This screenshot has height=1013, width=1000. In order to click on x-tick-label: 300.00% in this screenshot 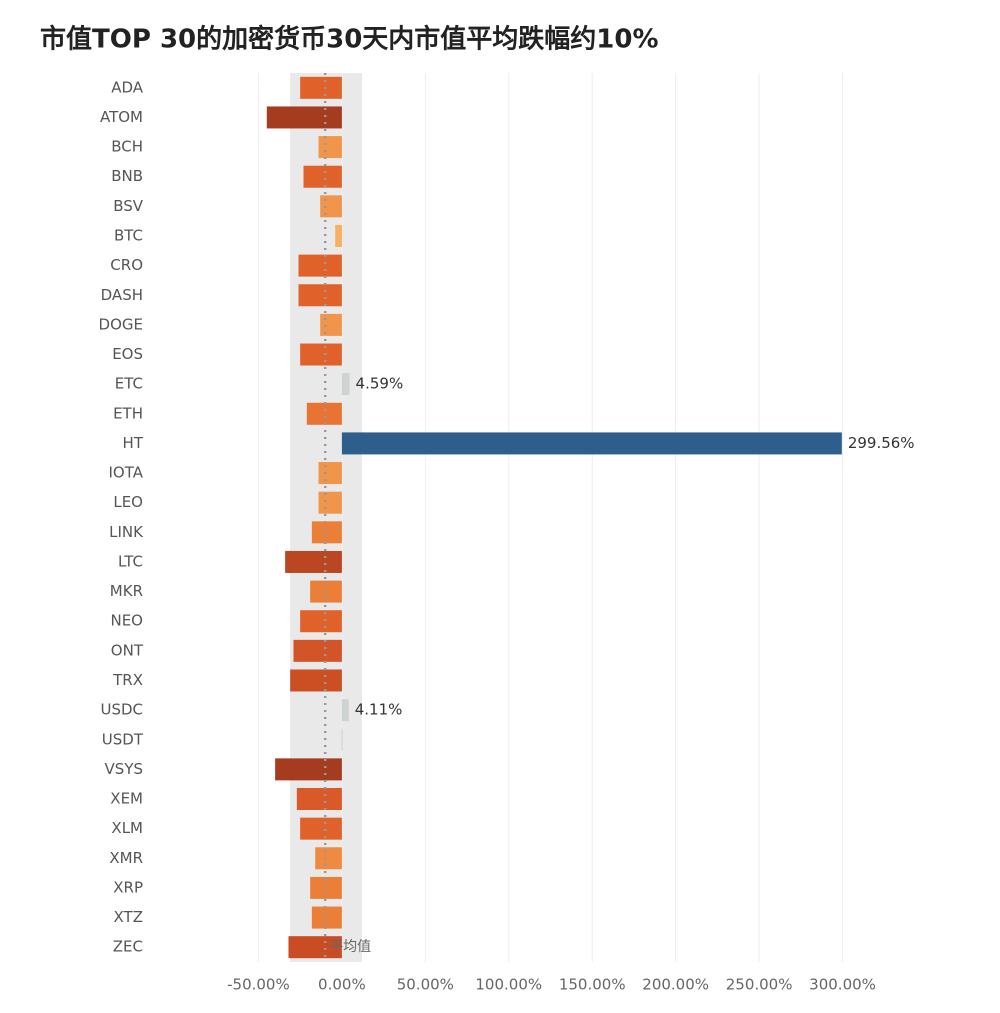, I will do `click(842, 985)`.